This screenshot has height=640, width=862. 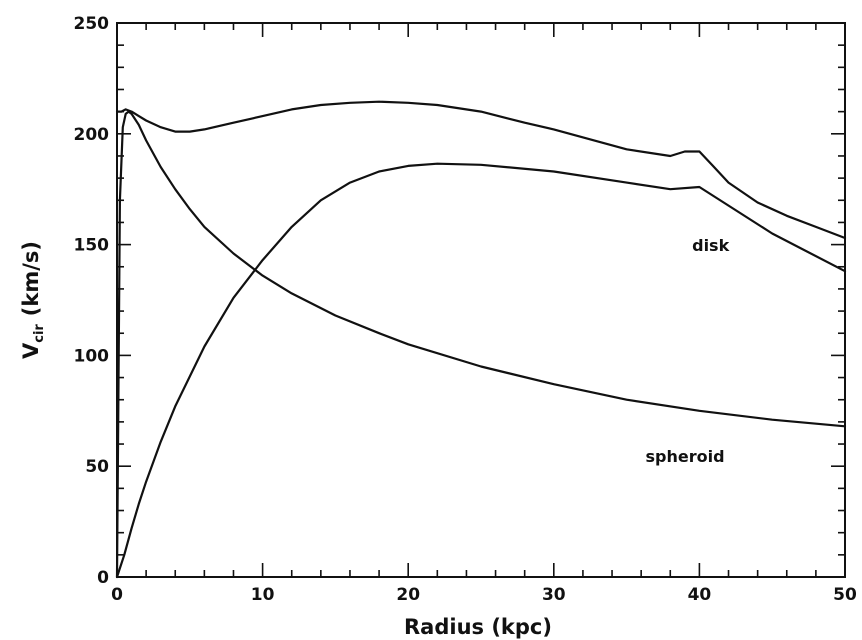 What do you see at coordinates (31, 278) in the screenshot?
I see `y-axis-label-units: (km/s)` at bounding box center [31, 278].